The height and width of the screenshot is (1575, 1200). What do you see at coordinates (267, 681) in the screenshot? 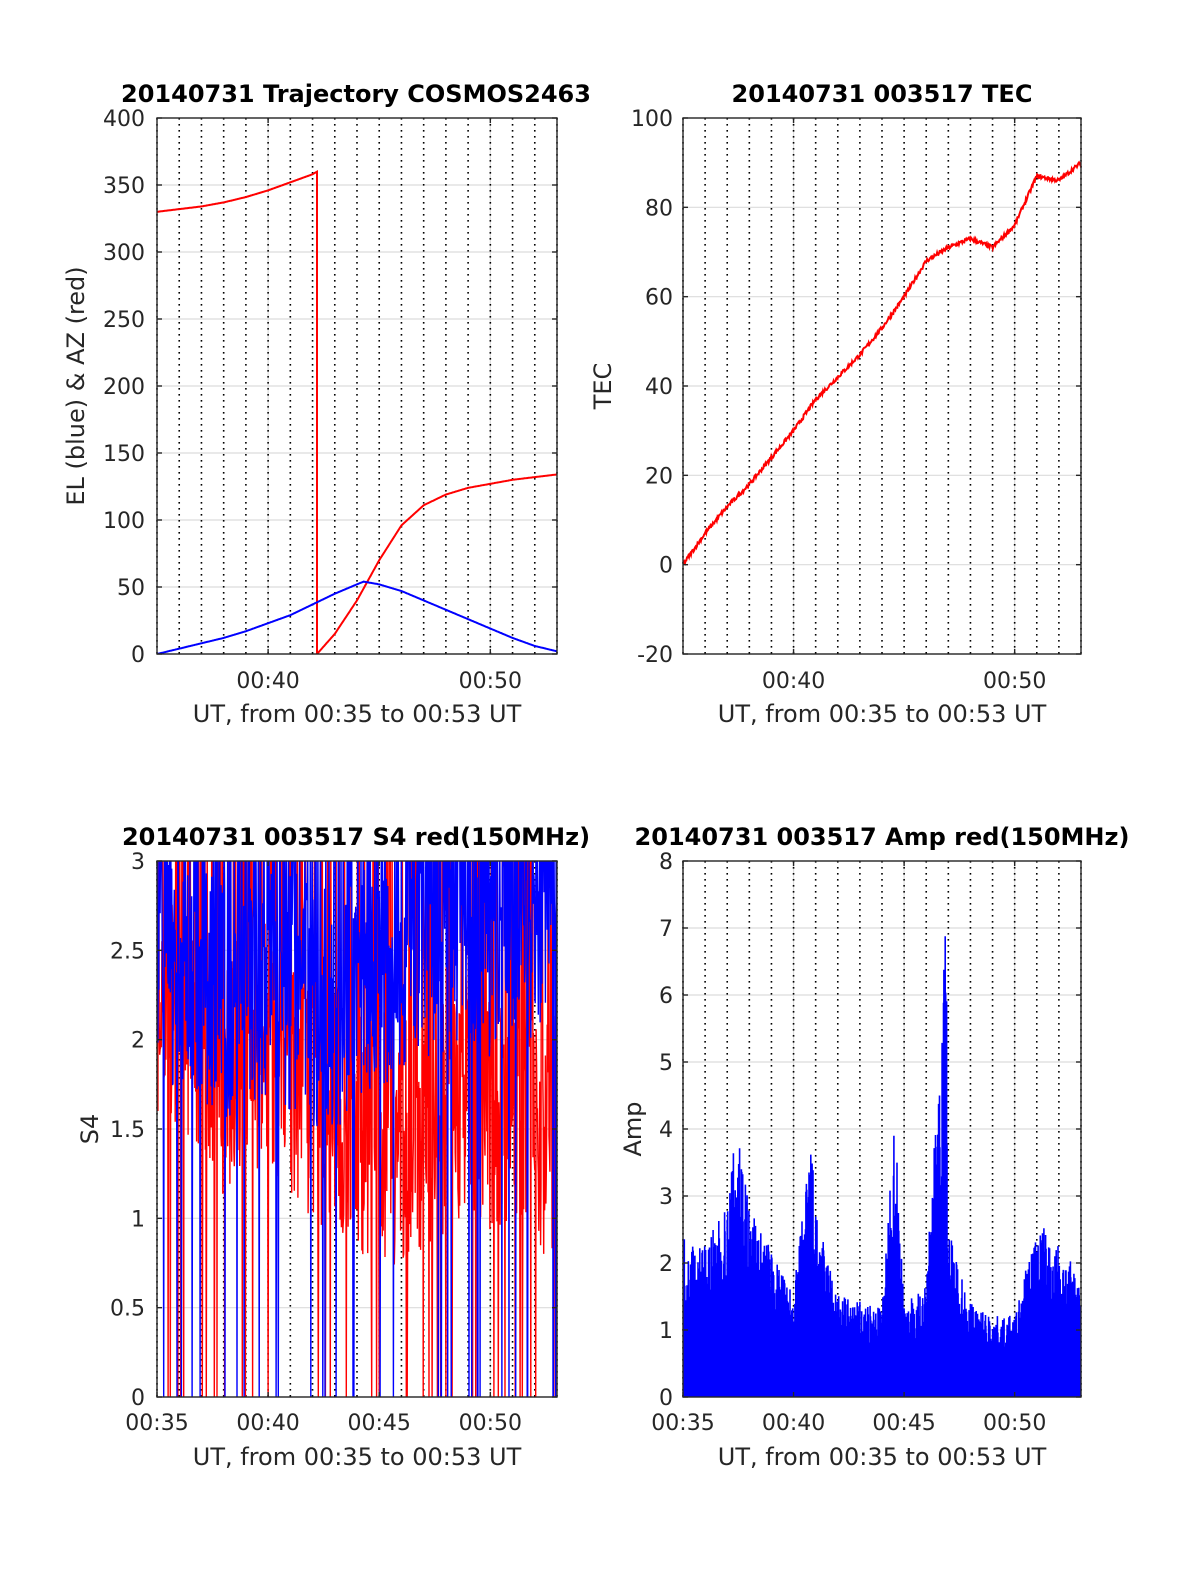
I see `trajectory-xtick-label: 00:40` at bounding box center [267, 681].